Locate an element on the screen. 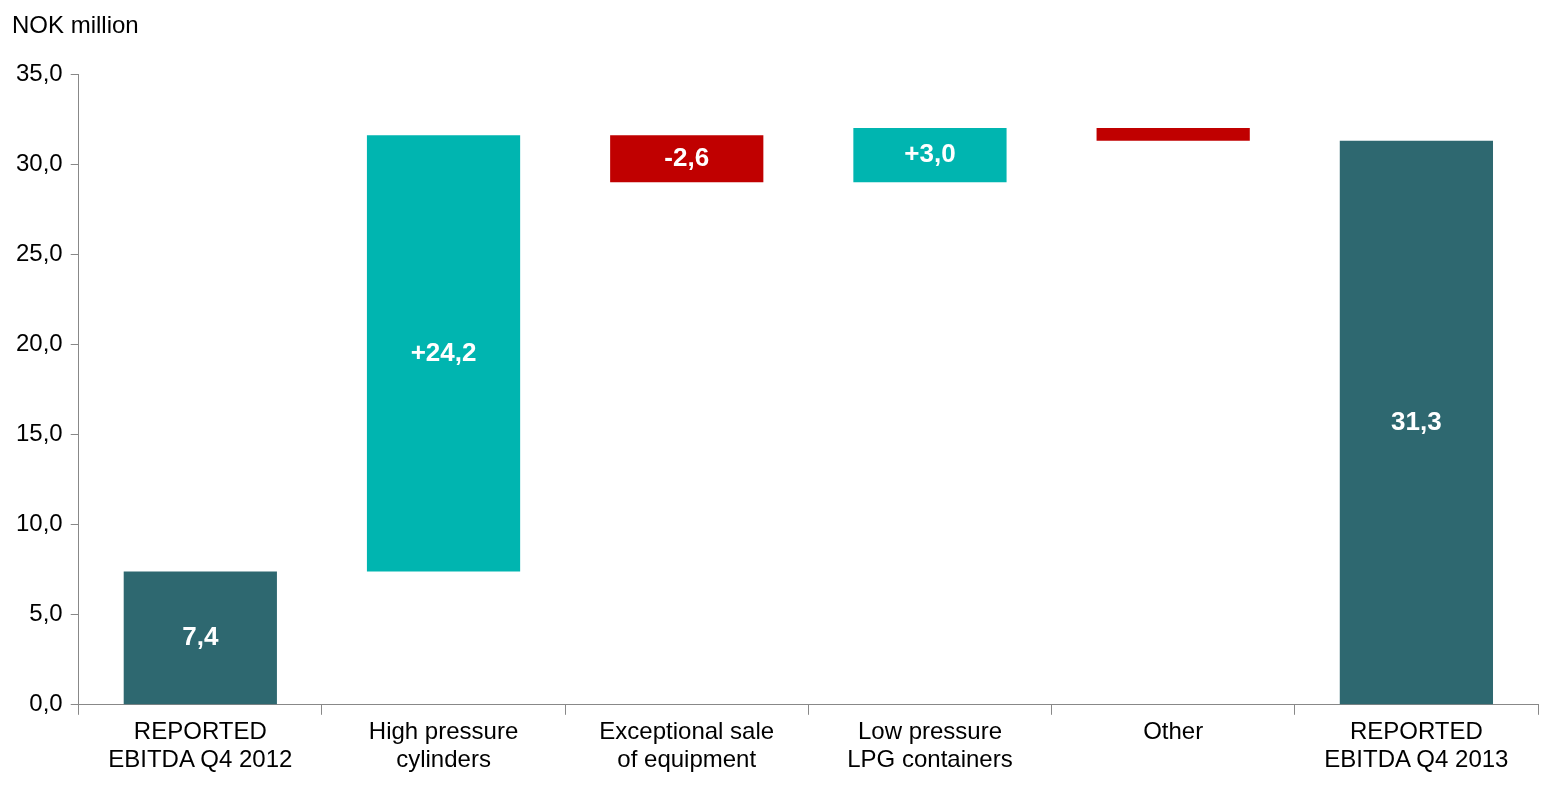 The image size is (1558, 796). x-tick-label: Exceptional sale of equipment is located at coordinates (687, 744).